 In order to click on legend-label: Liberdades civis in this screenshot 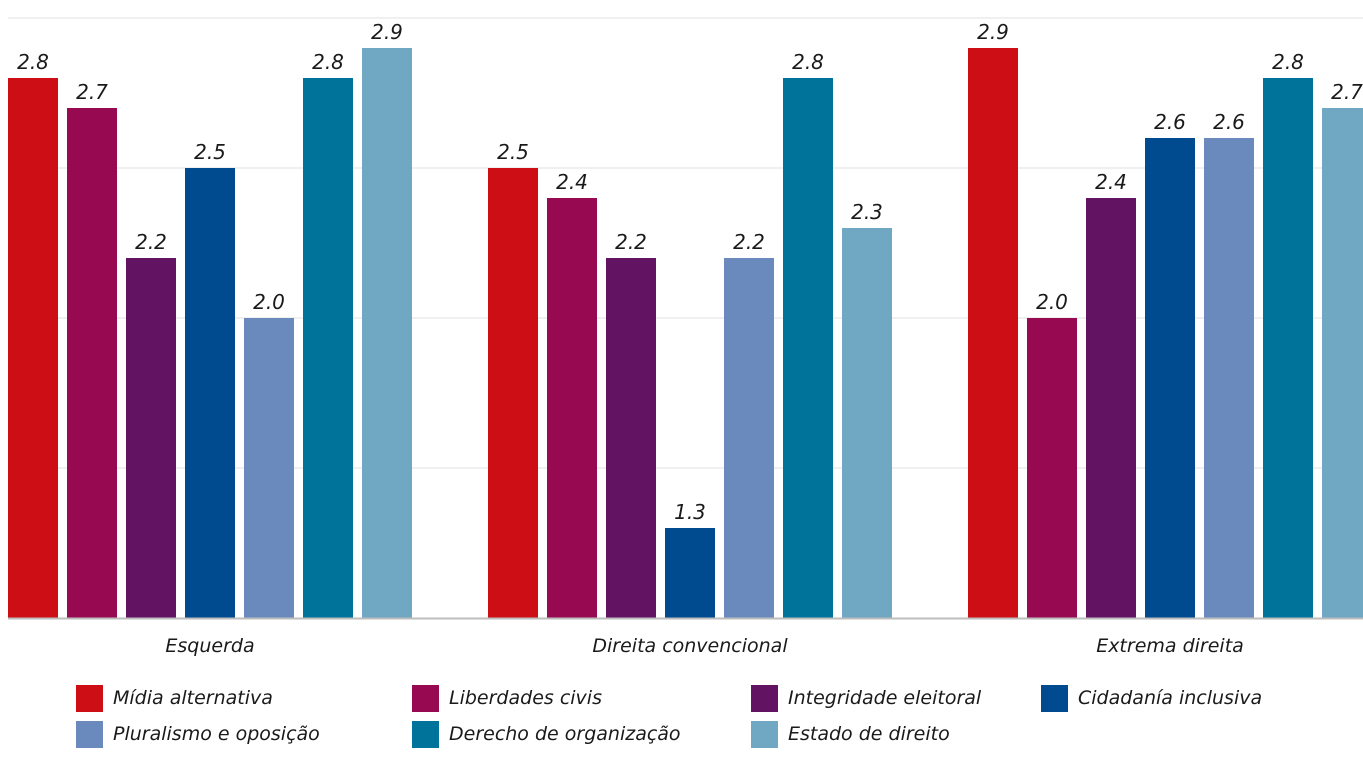, I will do `click(525, 698)`.